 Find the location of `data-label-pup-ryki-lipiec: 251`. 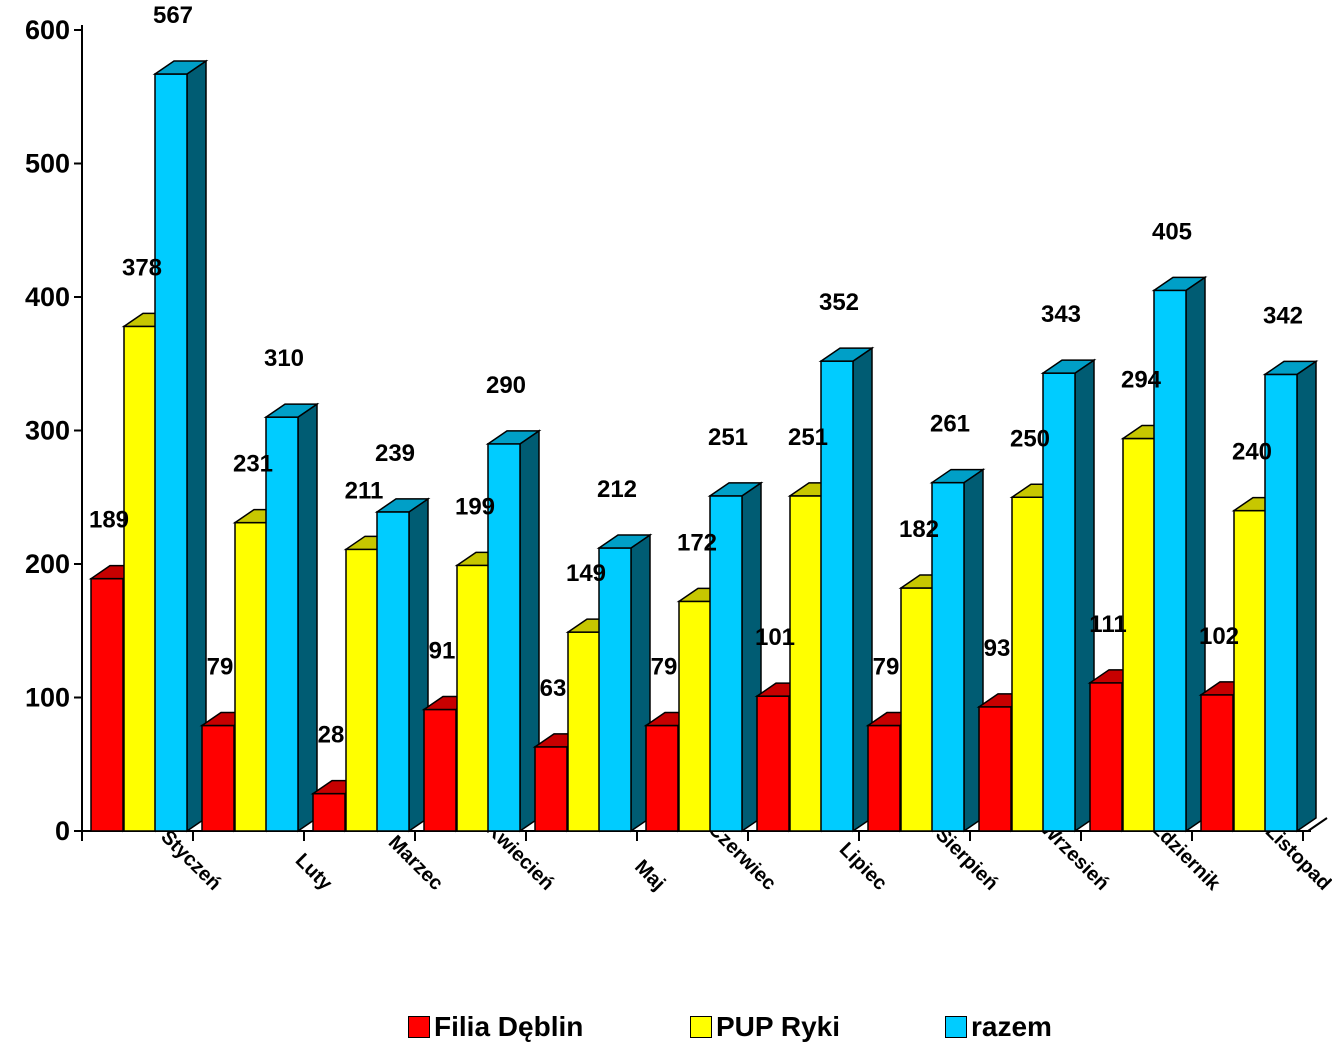

data-label-pup-ryki-lipiec: 251 is located at coordinates (808, 437).